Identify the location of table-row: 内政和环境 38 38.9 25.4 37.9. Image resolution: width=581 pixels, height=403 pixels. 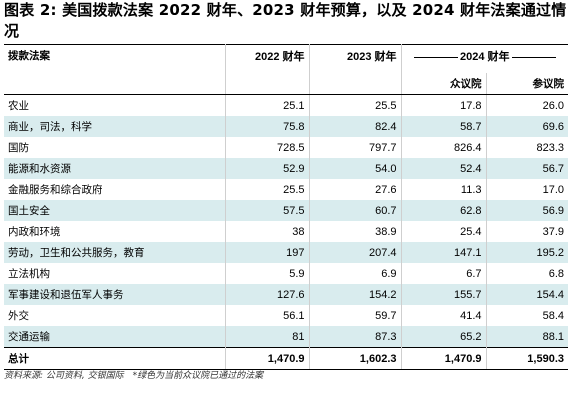
(286, 231).